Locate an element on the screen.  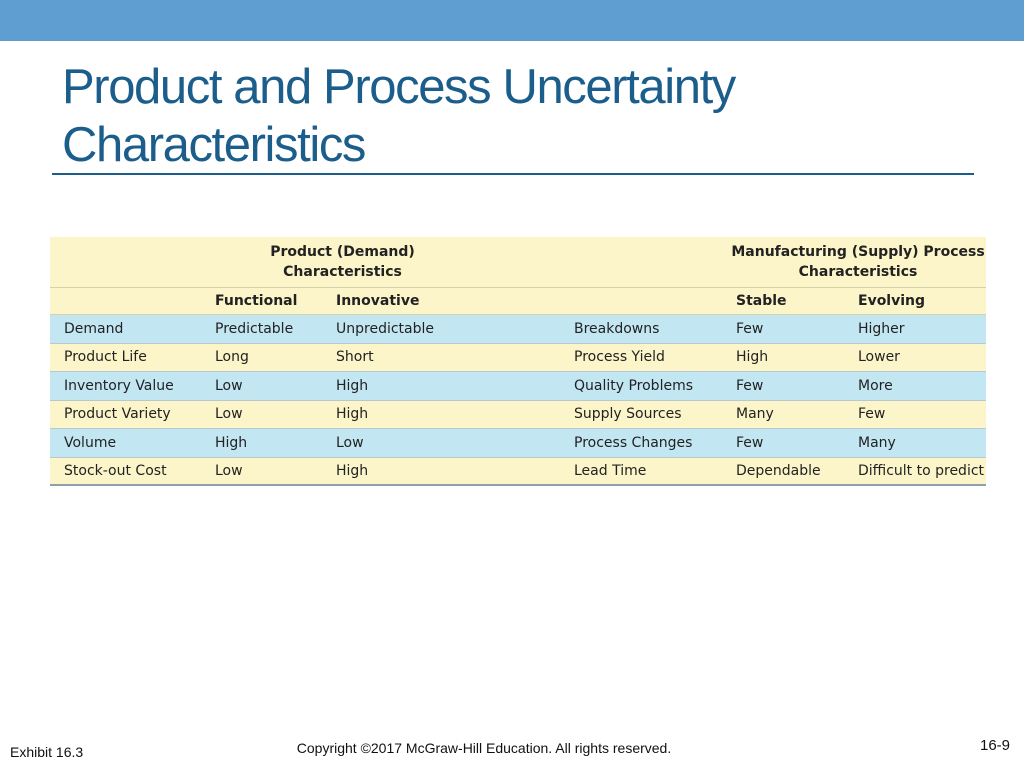
slide-title-line-1: Product and Process Uncertainty is located at coordinates (399, 87).